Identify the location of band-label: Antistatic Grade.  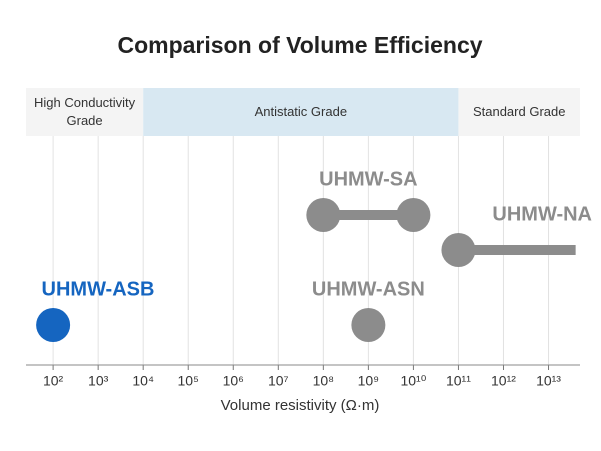
(301, 112).